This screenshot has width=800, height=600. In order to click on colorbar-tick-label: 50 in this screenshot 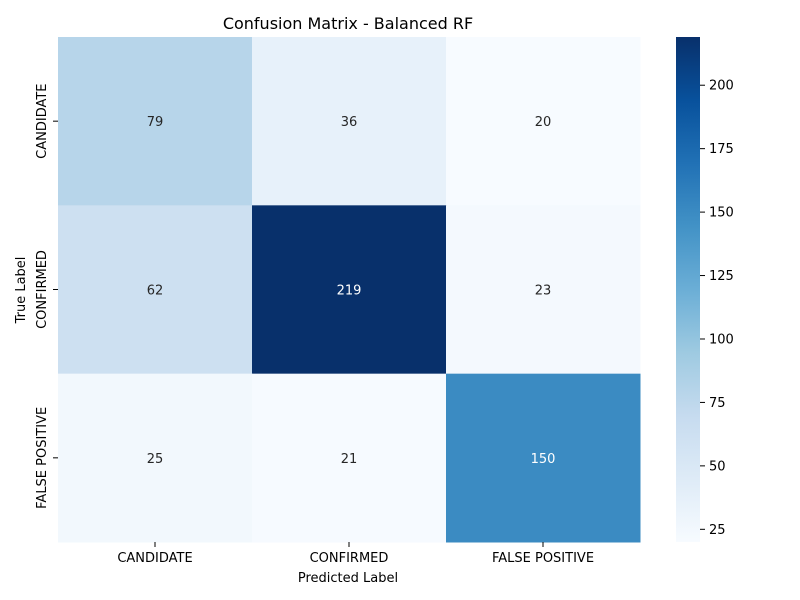, I will do `click(717, 466)`.